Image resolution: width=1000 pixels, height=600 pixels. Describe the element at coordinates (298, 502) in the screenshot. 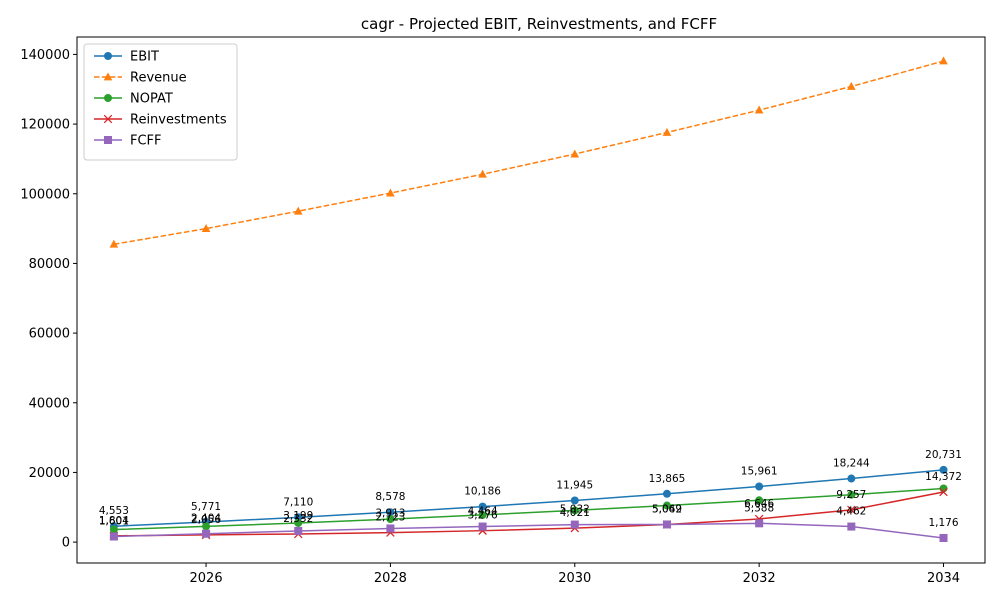

I see `data-label-ebit: 7,110` at that location.